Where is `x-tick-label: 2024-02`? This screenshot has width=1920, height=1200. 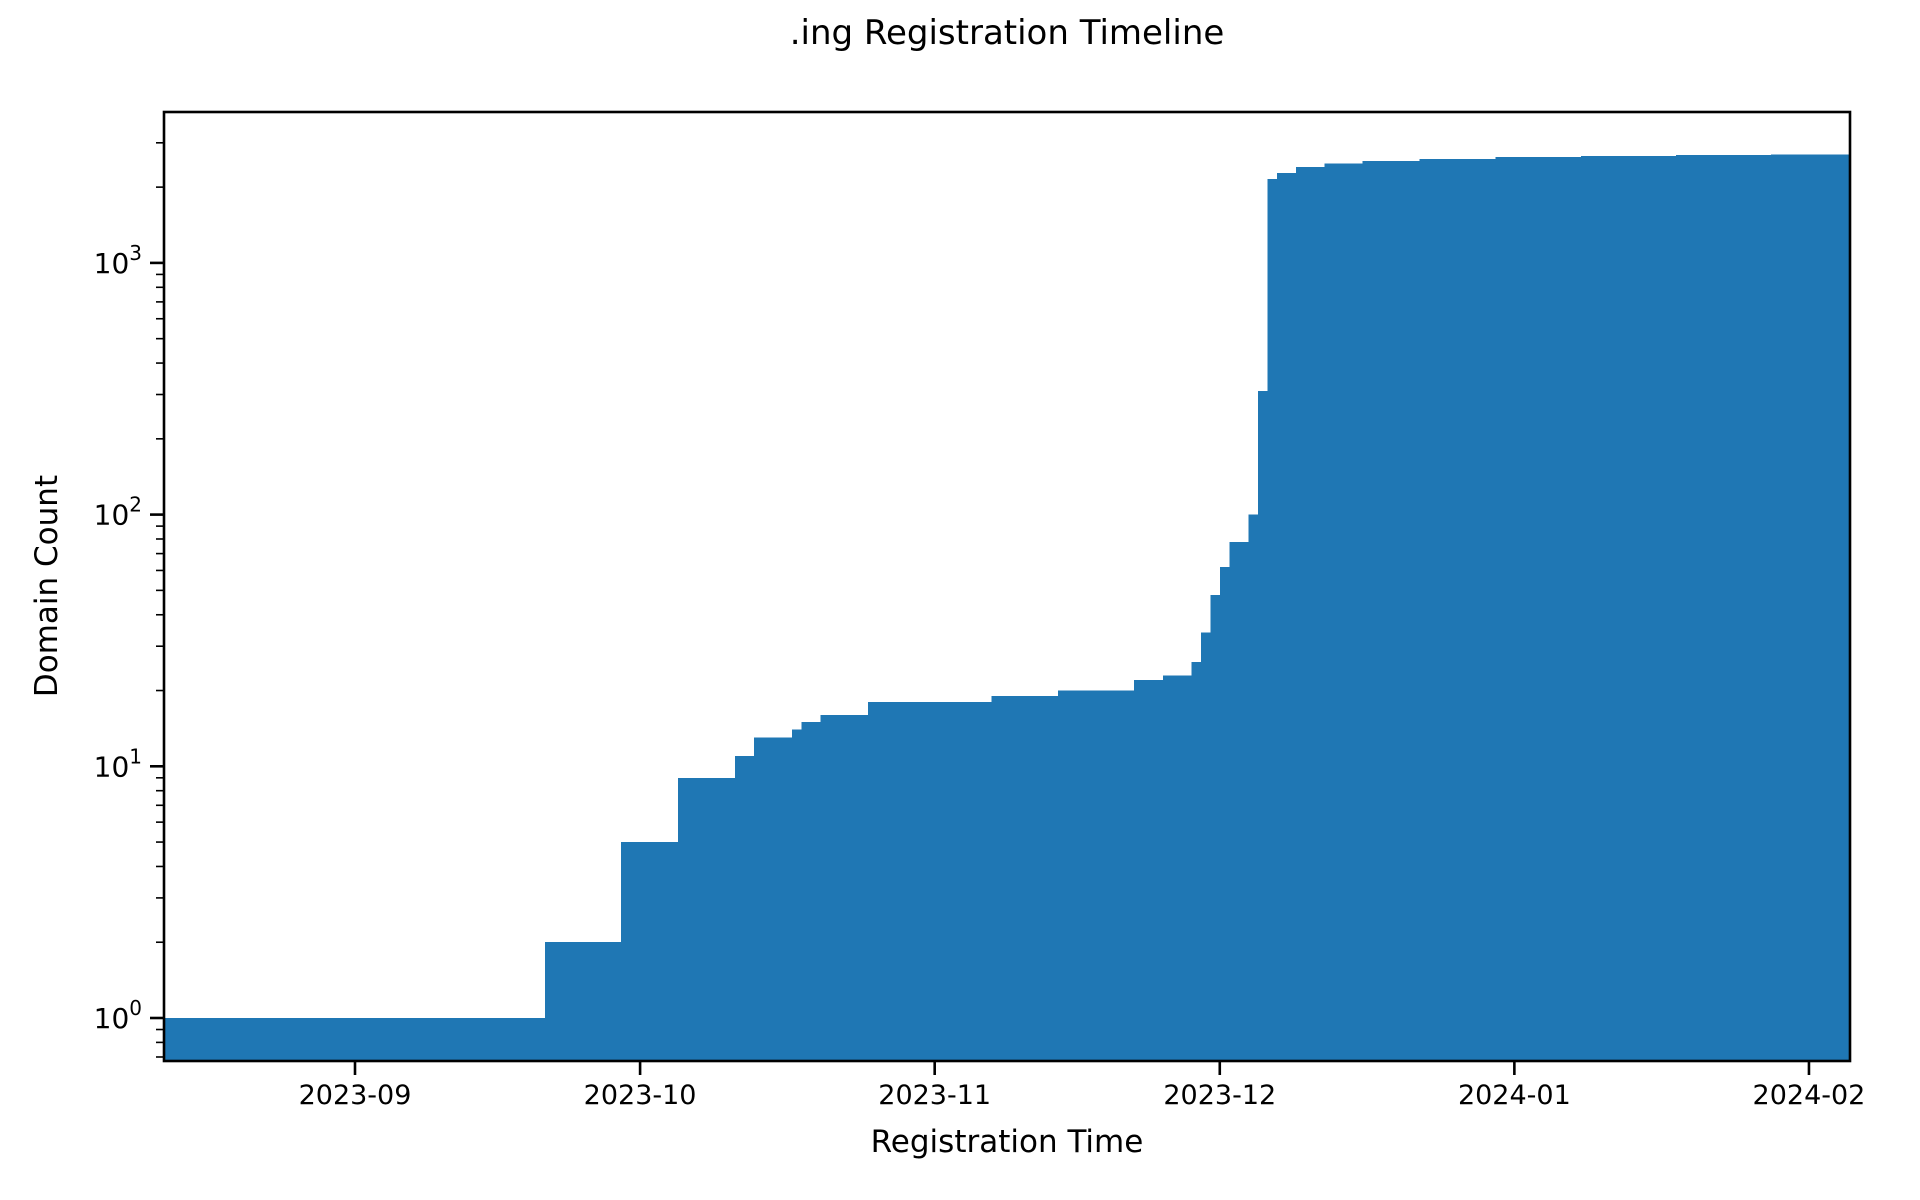
x-tick-label: 2024-02 is located at coordinates (1809, 1095).